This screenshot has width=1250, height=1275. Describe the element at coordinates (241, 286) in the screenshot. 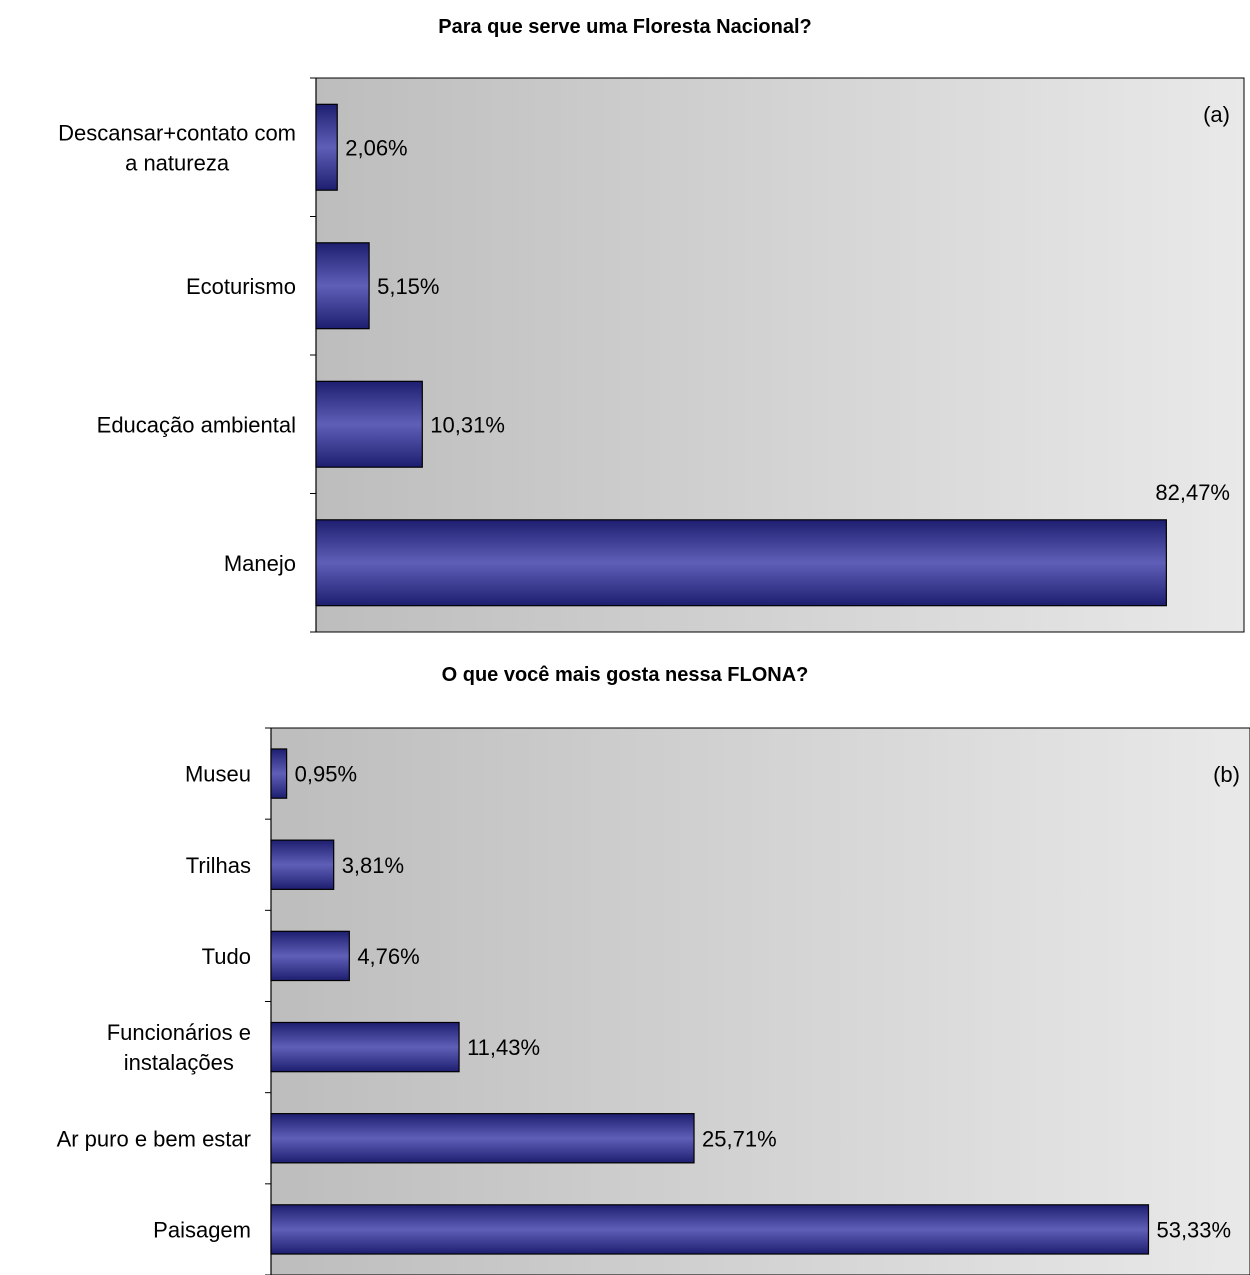

I see `chart-a-category-label: Ecoturismo` at that location.